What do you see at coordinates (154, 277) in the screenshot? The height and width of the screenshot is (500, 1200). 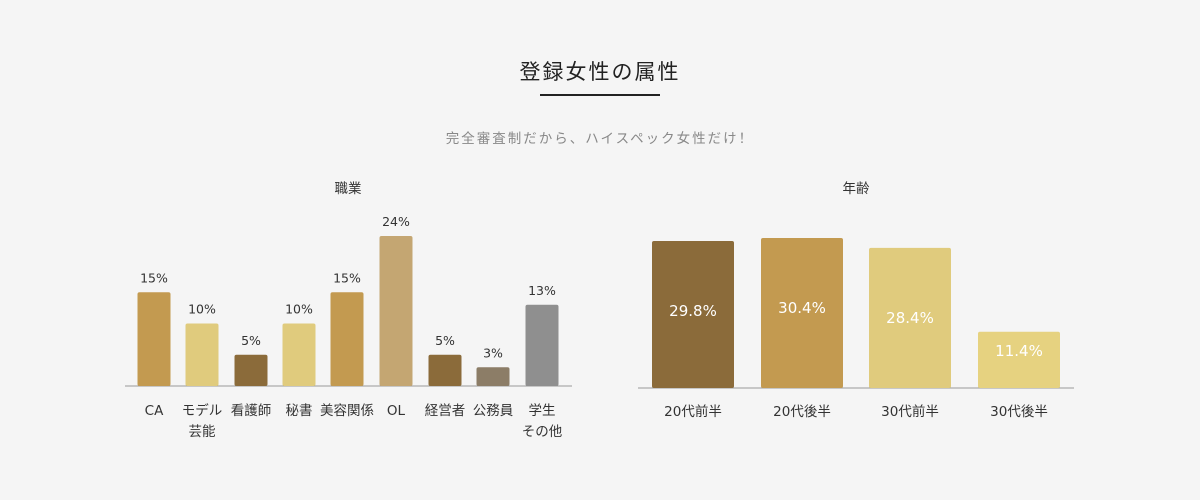 I see `occupation-value-label-0: 15%` at bounding box center [154, 277].